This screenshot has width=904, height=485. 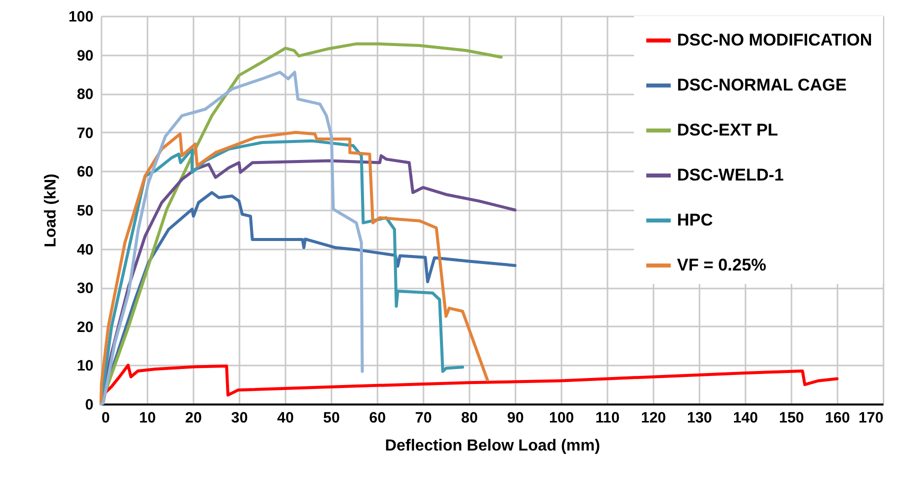 What do you see at coordinates (85, 211) in the screenshot?
I see `y-tick-label: 50` at bounding box center [85, 211].